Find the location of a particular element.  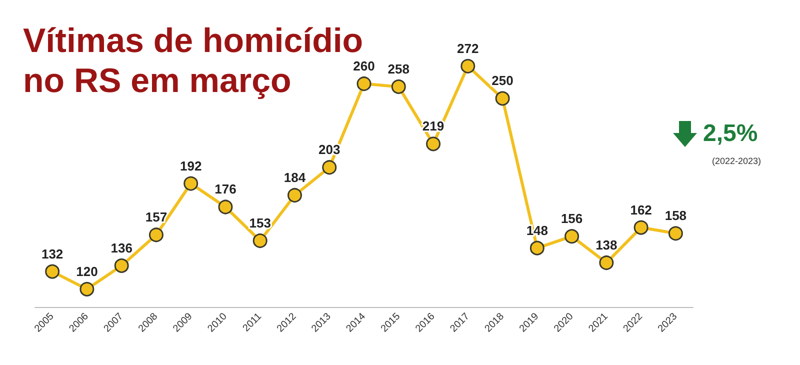

data-label: 258 is located at coordinates (399, 68).